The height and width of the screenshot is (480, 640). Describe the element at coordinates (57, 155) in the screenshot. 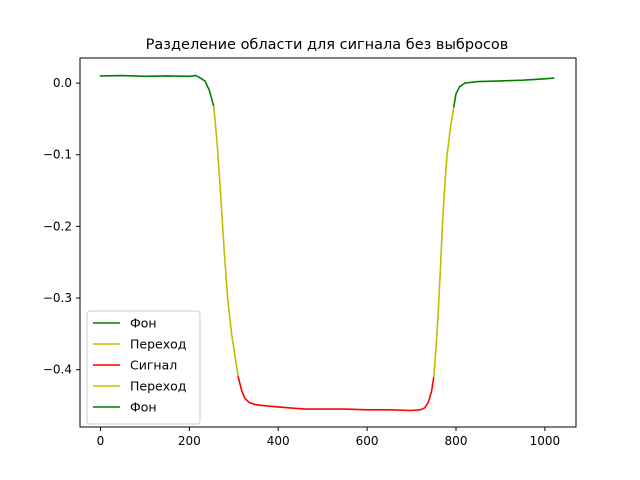

I see `y-tick-label: −0.1` at that location.